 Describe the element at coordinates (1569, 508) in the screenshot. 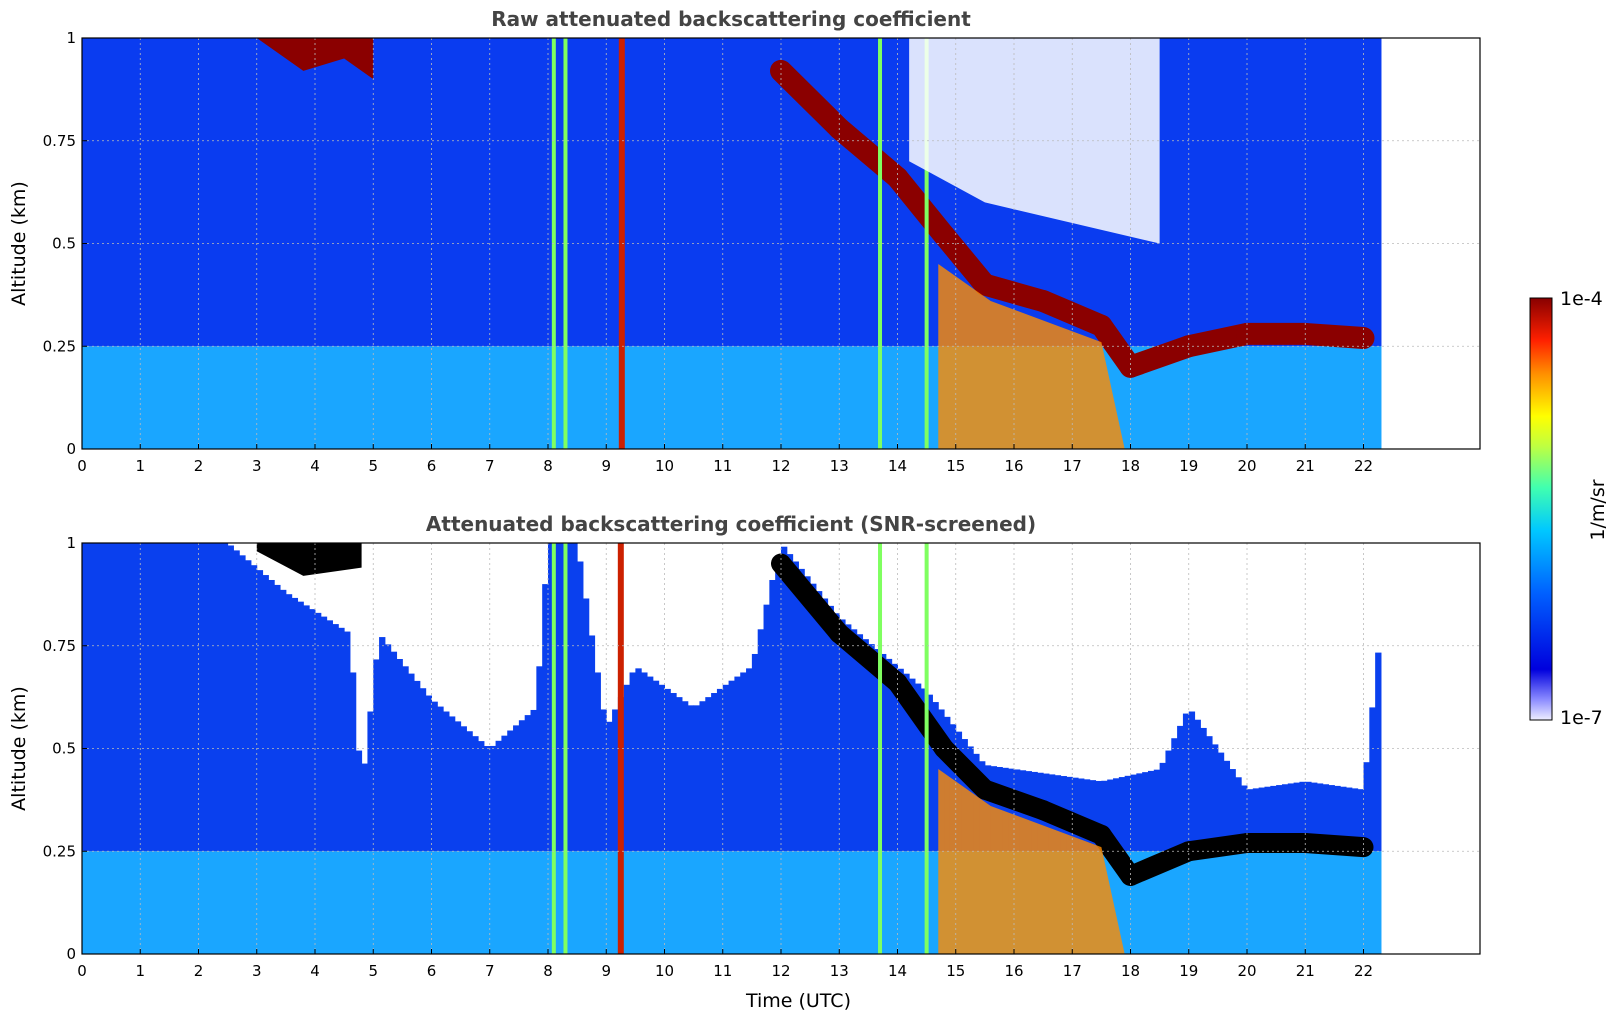

I see `colorbar: 1e-4 1e-7 1/m/sr` at that location.